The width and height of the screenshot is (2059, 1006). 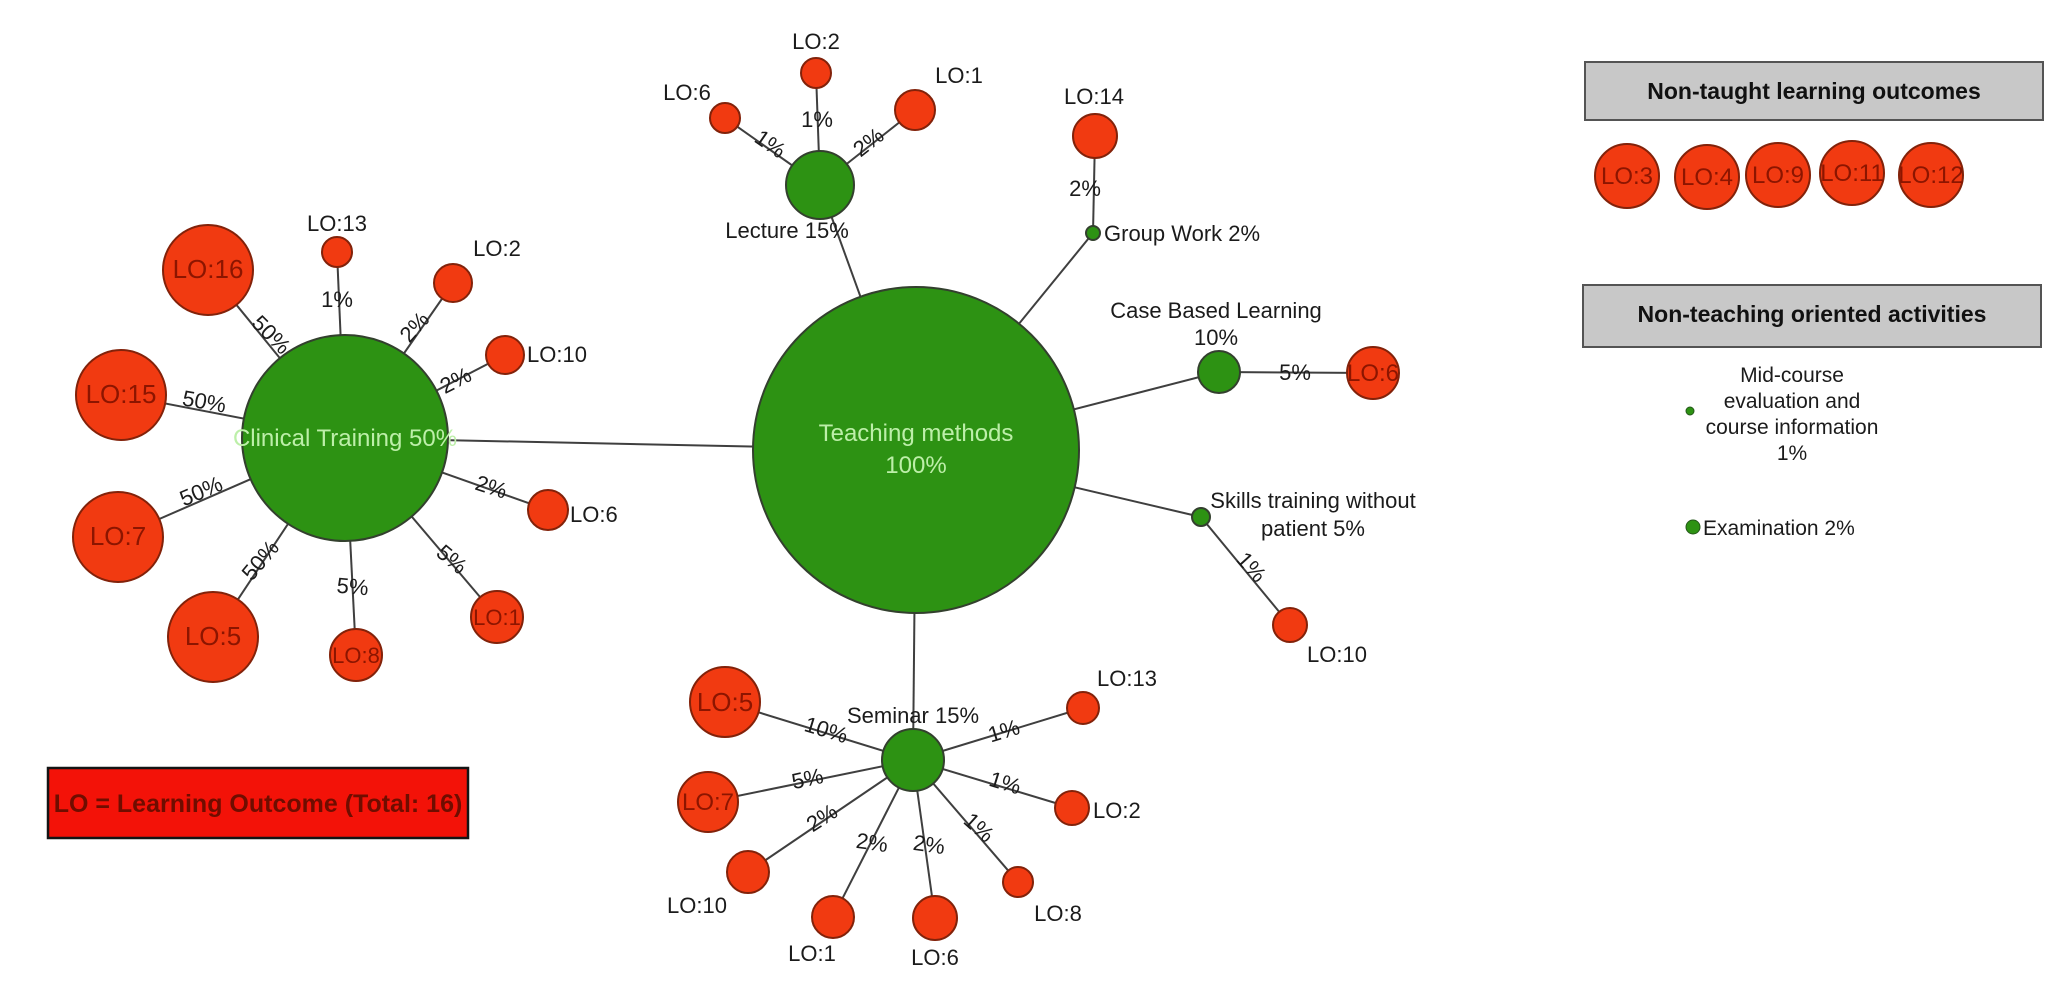 What do you see at coordinates (548, 510) in the screenshot?
I see `lo6-node` at bounding box center [548, 510].